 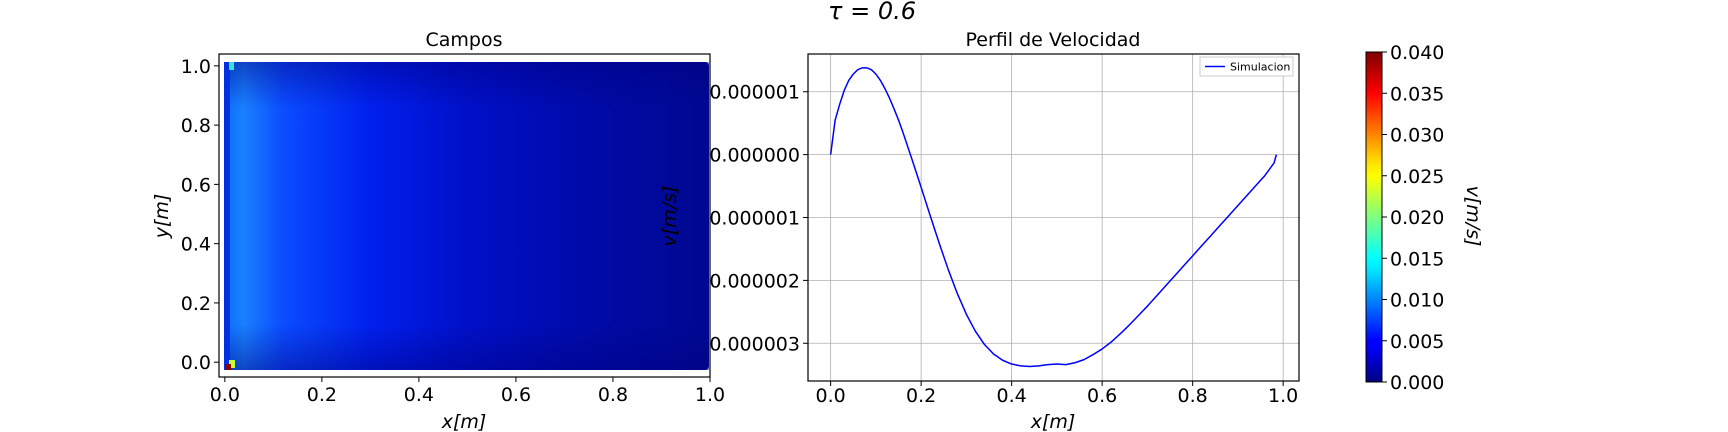 What do you see at coordinates (1417, 383) in the screenshot?
I see `colorbar-tick-label: 0.000` at bounding box center [1417, 383].